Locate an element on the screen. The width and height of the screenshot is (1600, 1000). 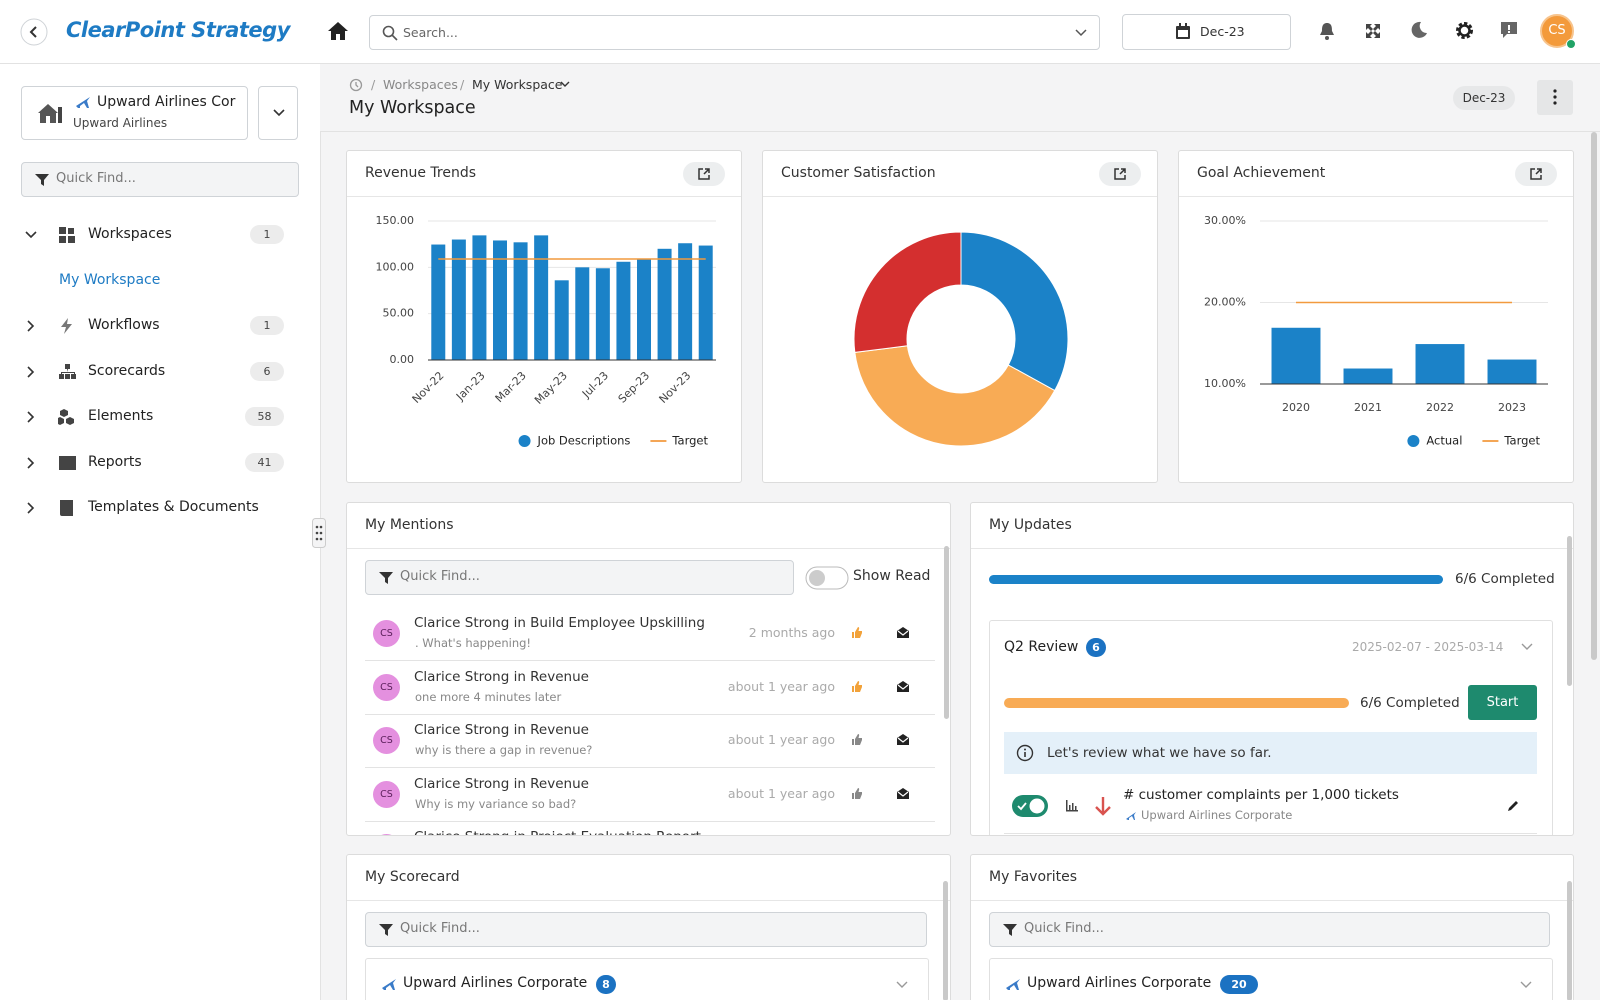
org-subtitle: Upward Airlines is located at coordinates (120, 123).